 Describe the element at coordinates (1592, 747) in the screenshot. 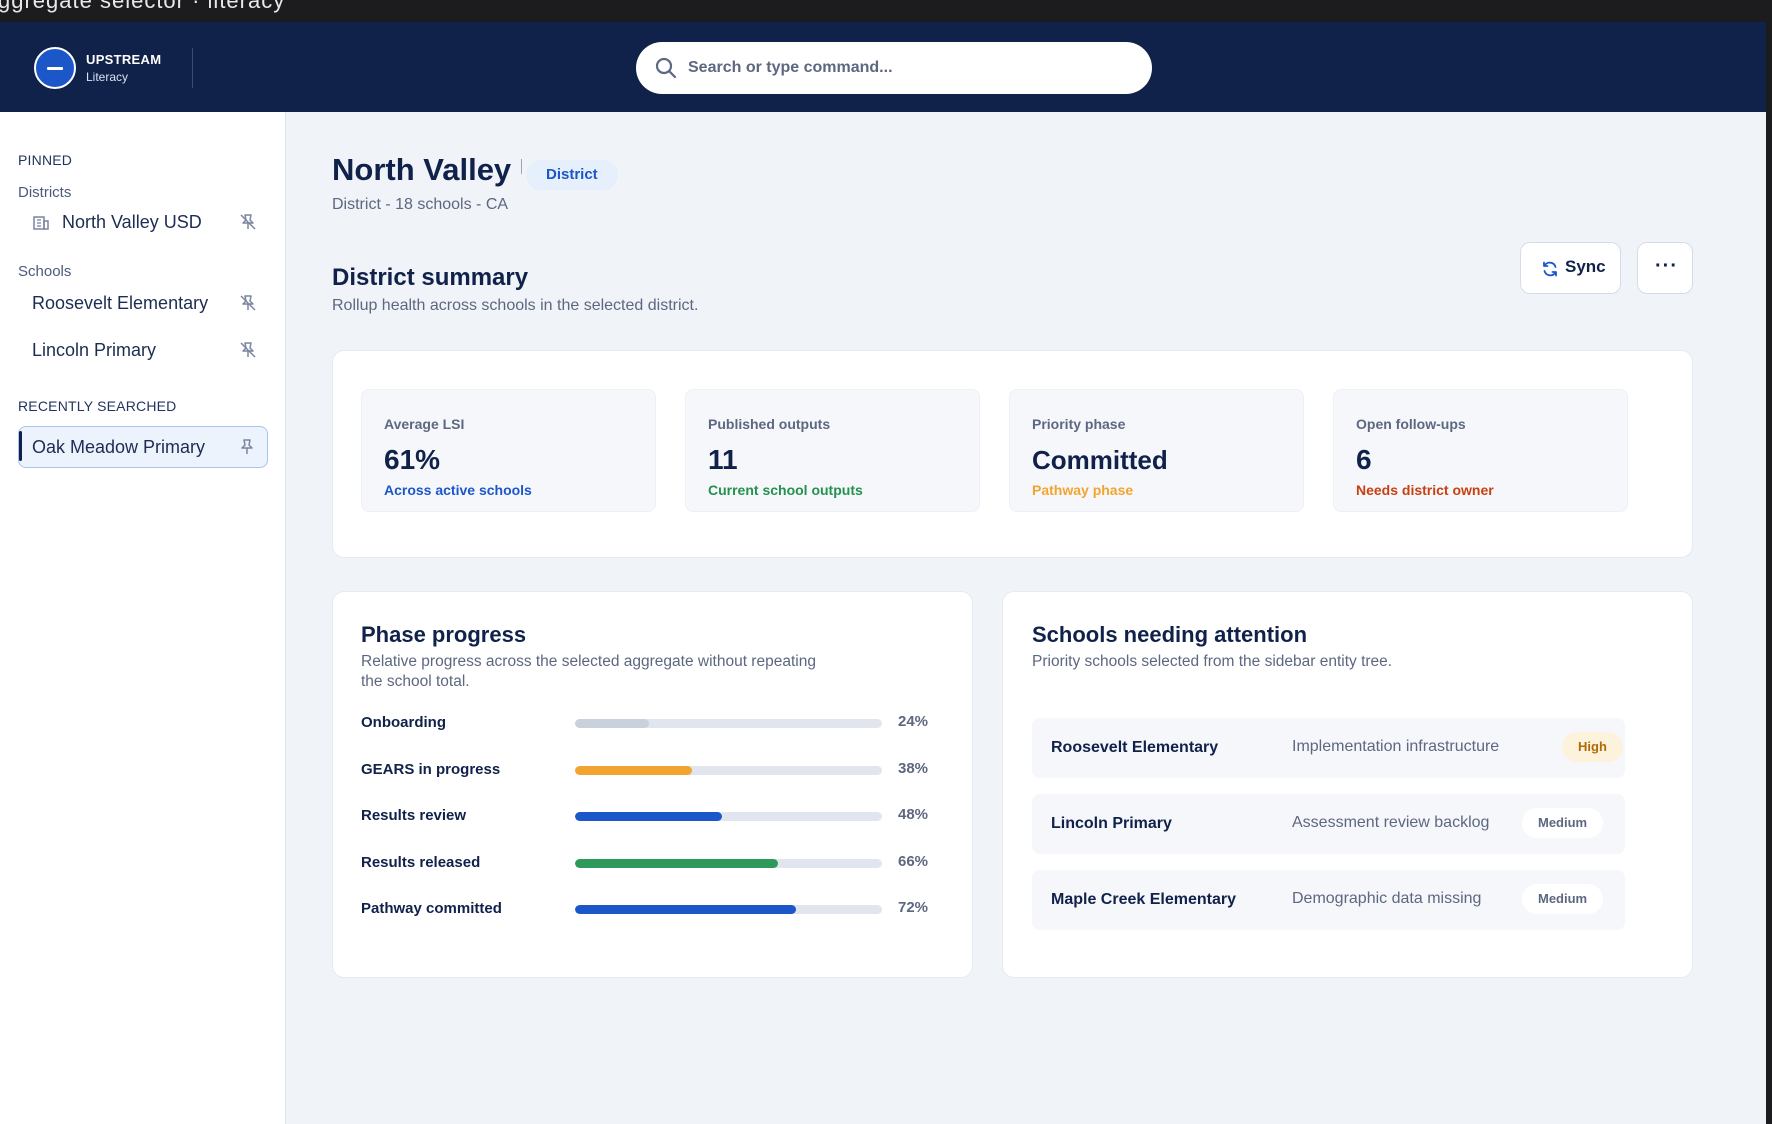

I see `severity-badge: High` at that location.